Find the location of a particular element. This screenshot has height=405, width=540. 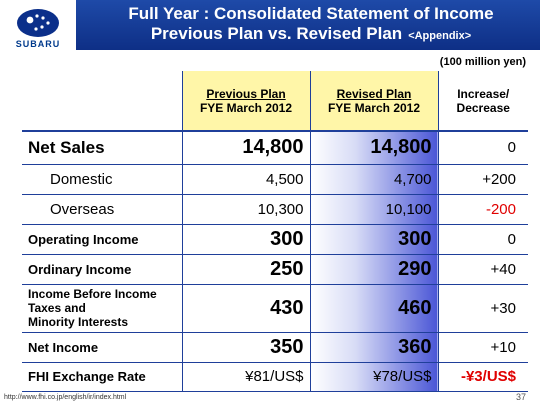

row-label: Overseas is located at coordinates (102, 209).